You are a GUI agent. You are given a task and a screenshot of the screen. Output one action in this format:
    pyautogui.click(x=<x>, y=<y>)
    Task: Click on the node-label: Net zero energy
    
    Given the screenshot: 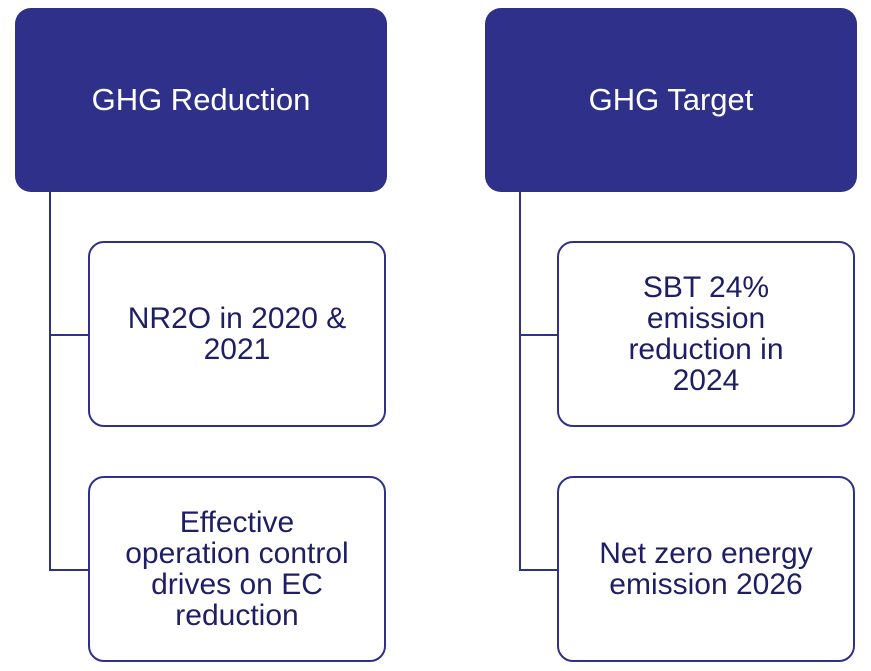 What is the action you would take?
    pyautogui.click(x=706, y=553)
    